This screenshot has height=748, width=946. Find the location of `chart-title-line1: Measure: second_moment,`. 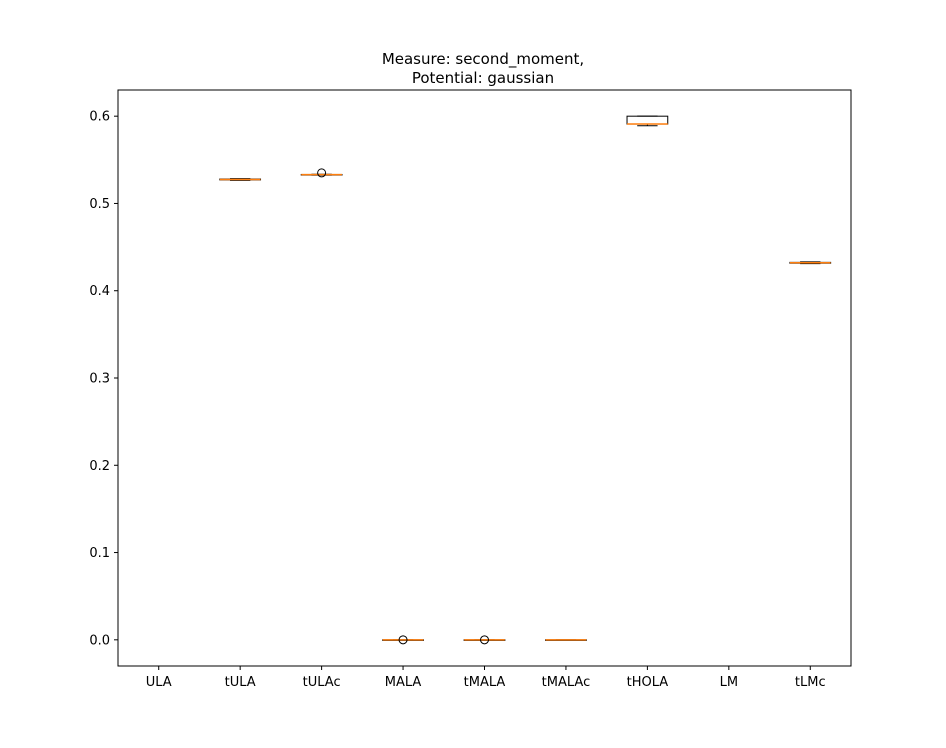

chart-title-line1: Measure: second_moment, is located at coordinates (483, 59).